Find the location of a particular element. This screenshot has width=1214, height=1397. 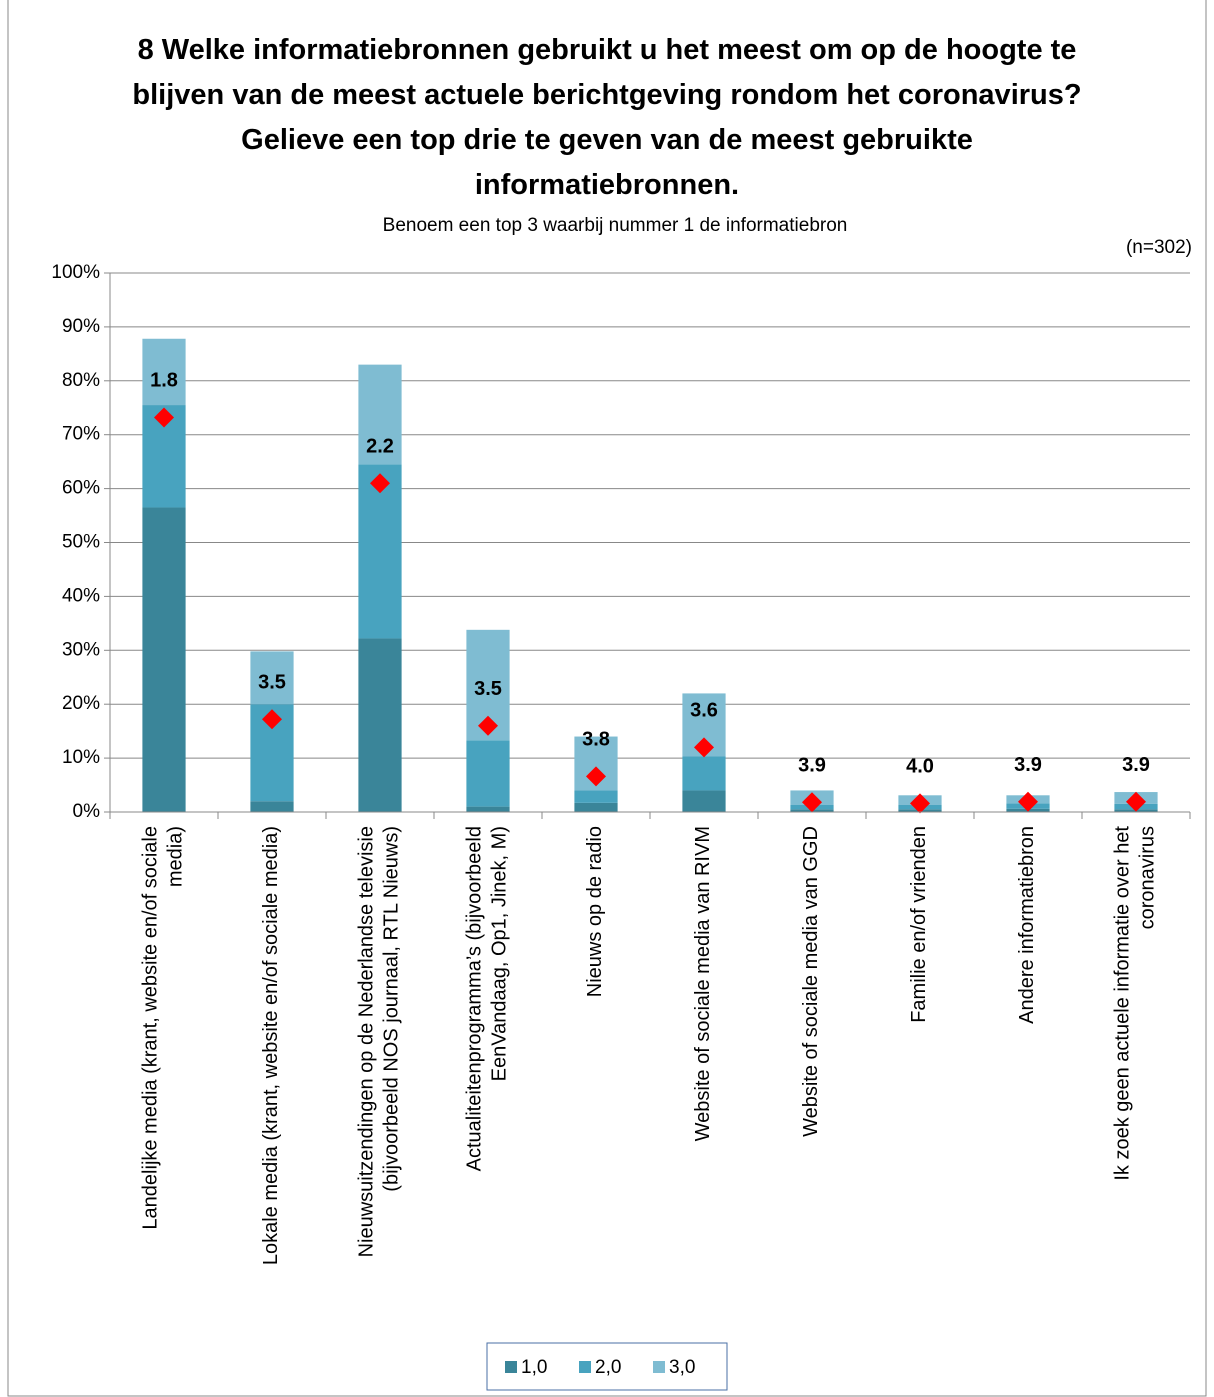

legend-label: 1,0 is located at coordinates (534, 1367).